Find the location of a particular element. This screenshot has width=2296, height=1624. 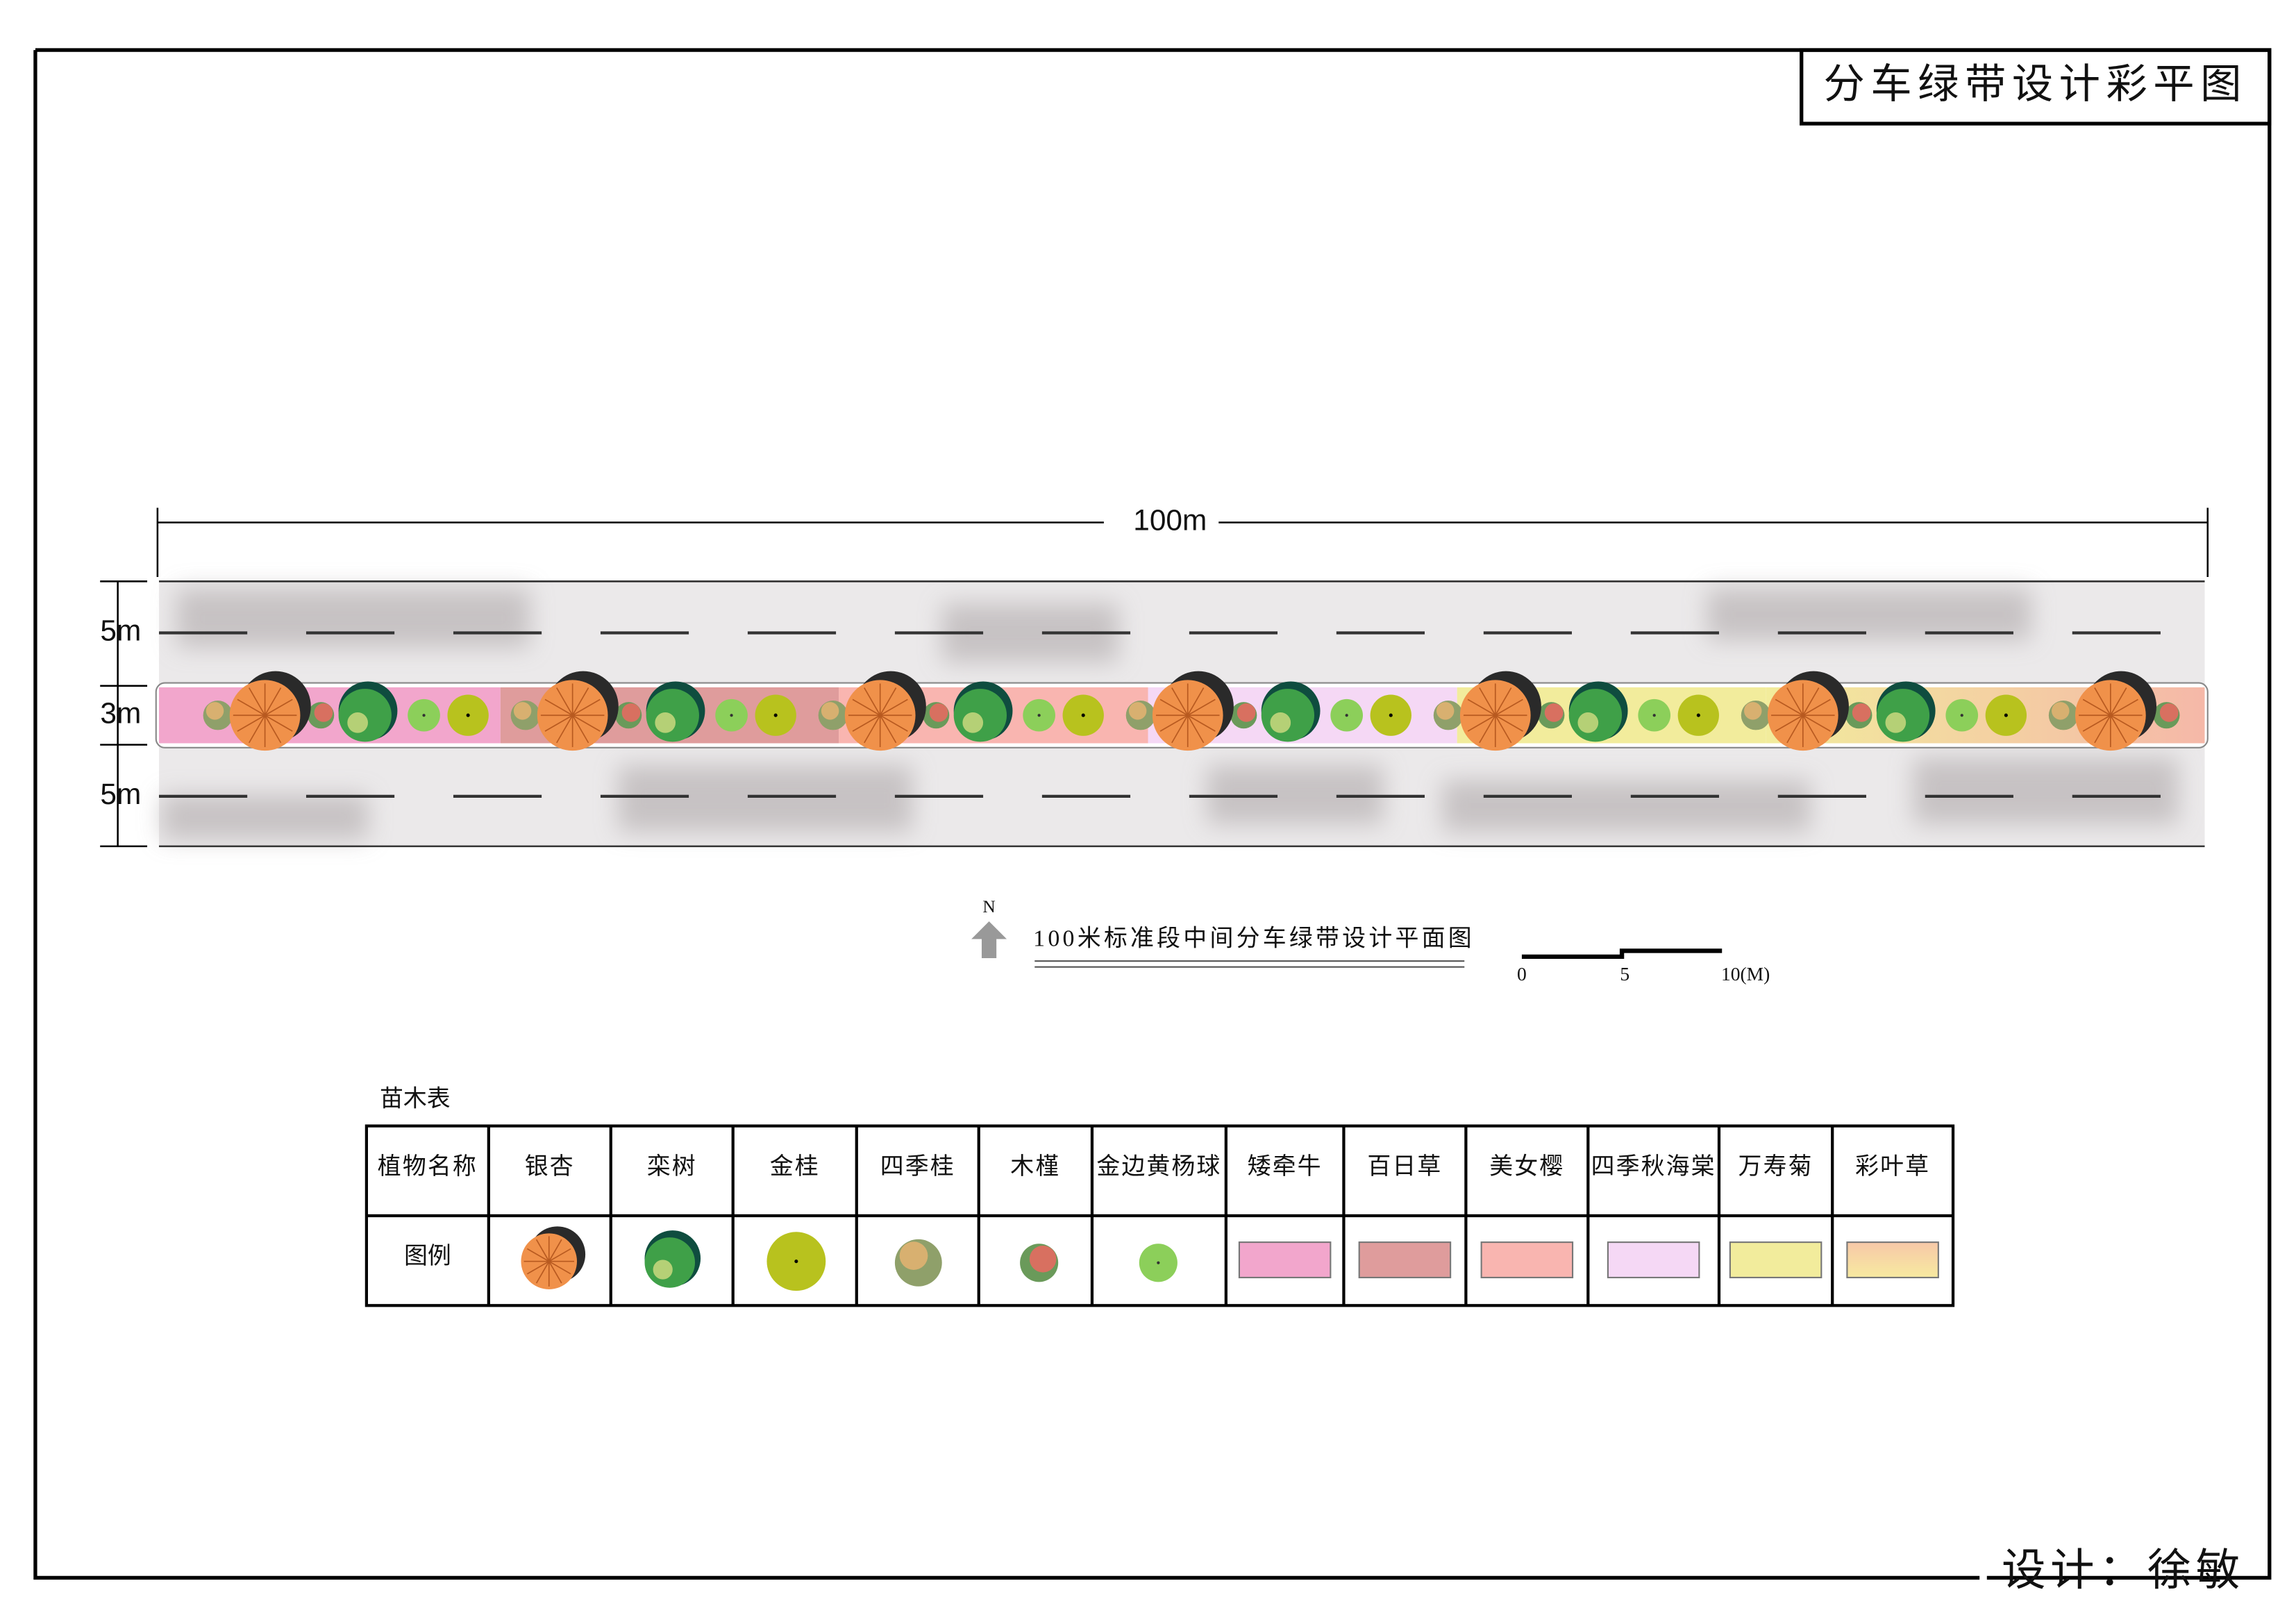

table-header-cell: 木槿 is located at coordinates (1035, 1167).